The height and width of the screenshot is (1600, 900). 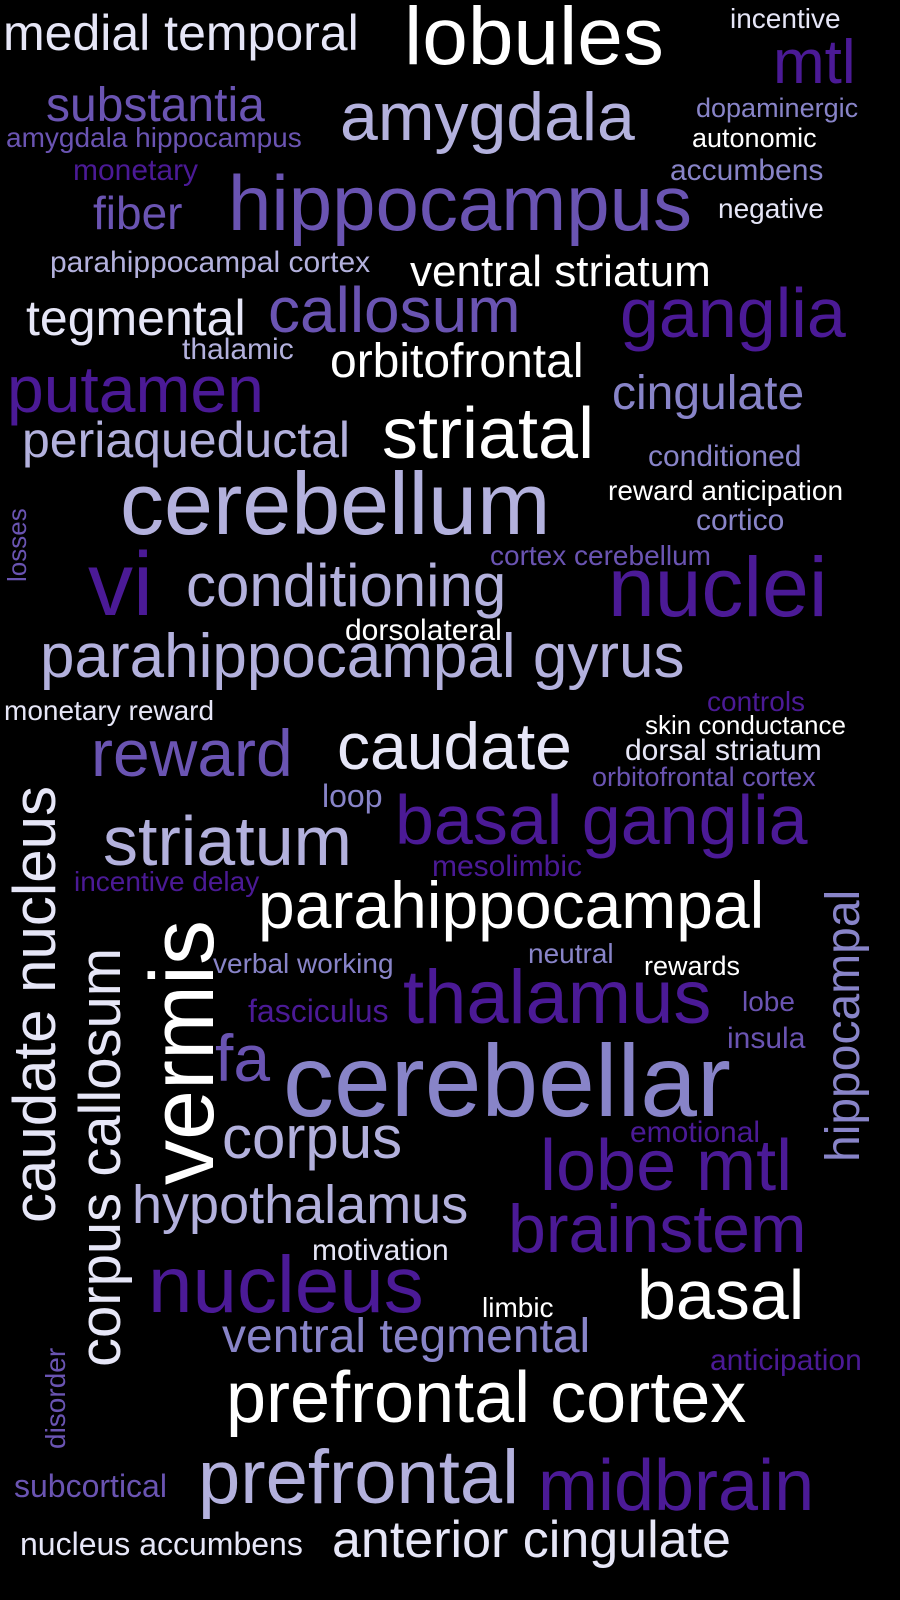 I want to click on word-caudate: caudate, so click(x=454, y=746).